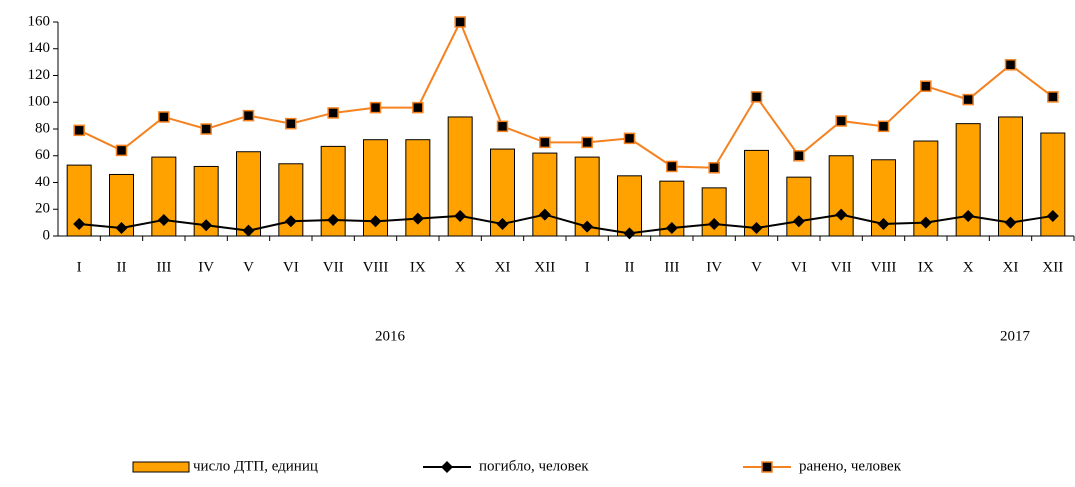 The width and height of the screenshot is (1075, 487). I want to click on y-tick-label: 160, so click(39, 21).